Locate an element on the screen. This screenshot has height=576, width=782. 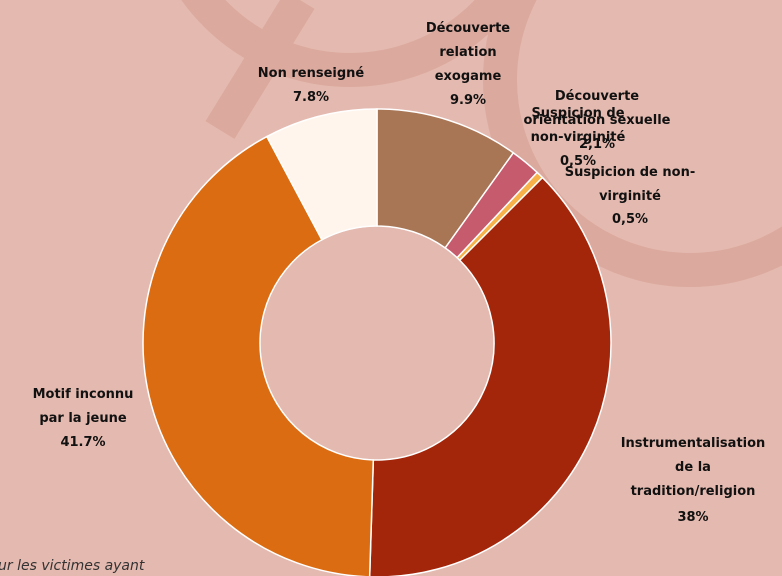
slice-label: Découverte relation exogame is located at coordinates (468, 52).